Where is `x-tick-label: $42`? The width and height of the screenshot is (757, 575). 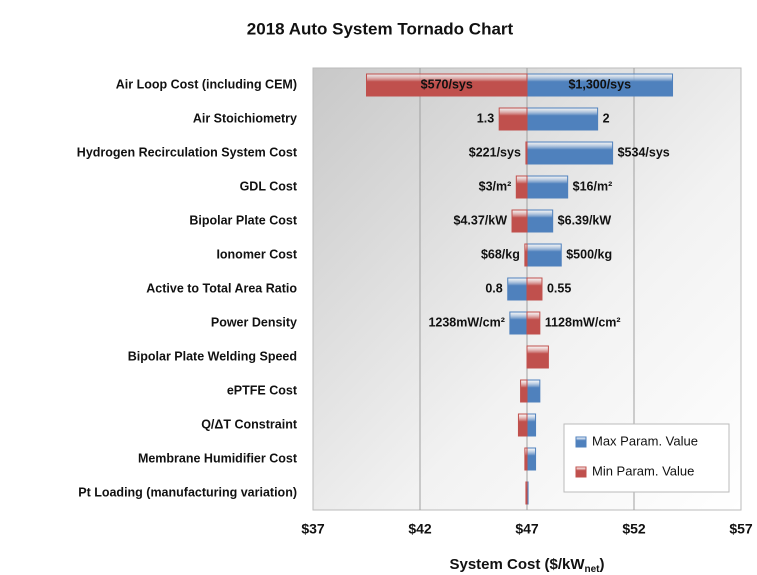 x-tick-label: $42 is located at coordinates (420, 529).